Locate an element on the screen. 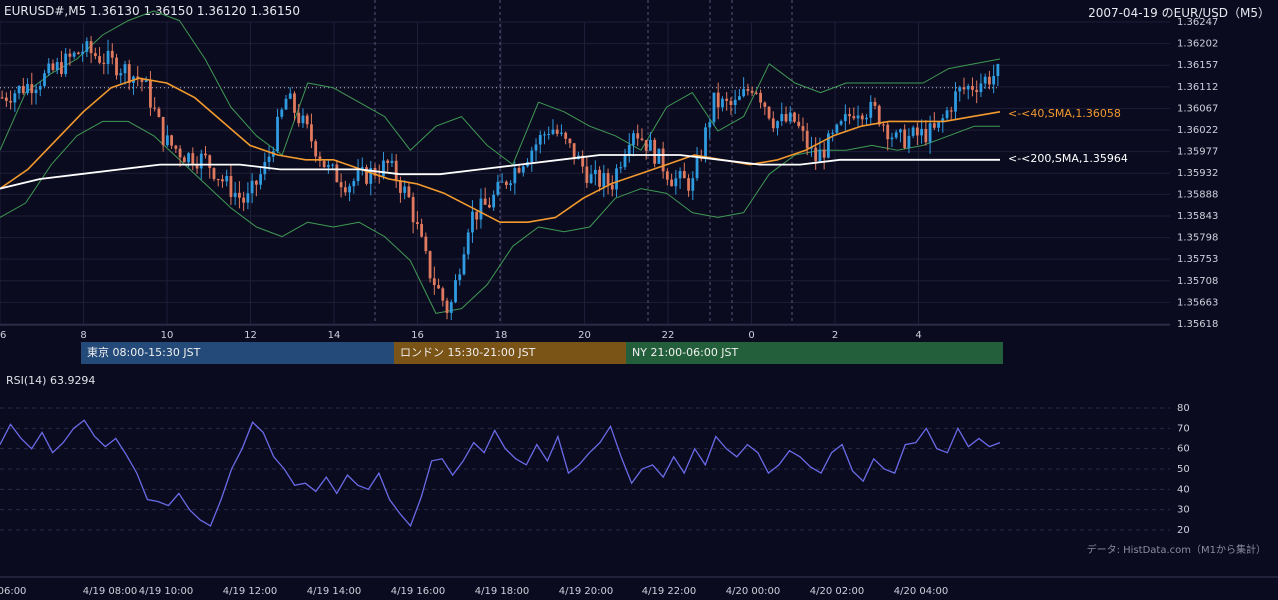  x-tick-label: 14 is located at coordinates (334, 335).